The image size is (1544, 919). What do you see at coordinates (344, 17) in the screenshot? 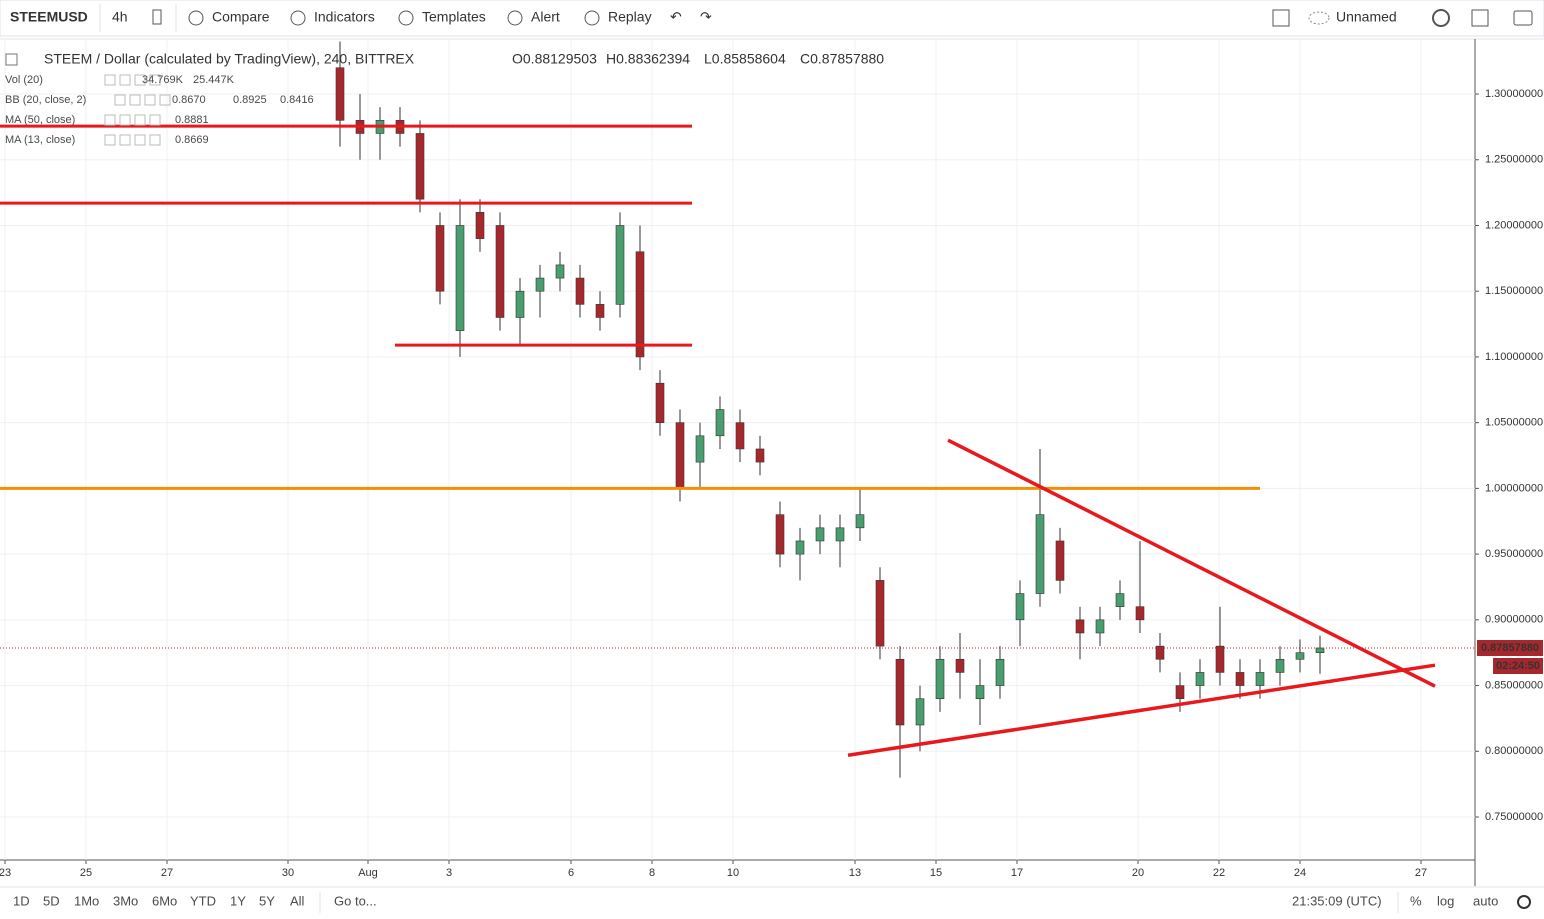
I see `toolbar-button: Indicators` at bounding box center [344, 17].